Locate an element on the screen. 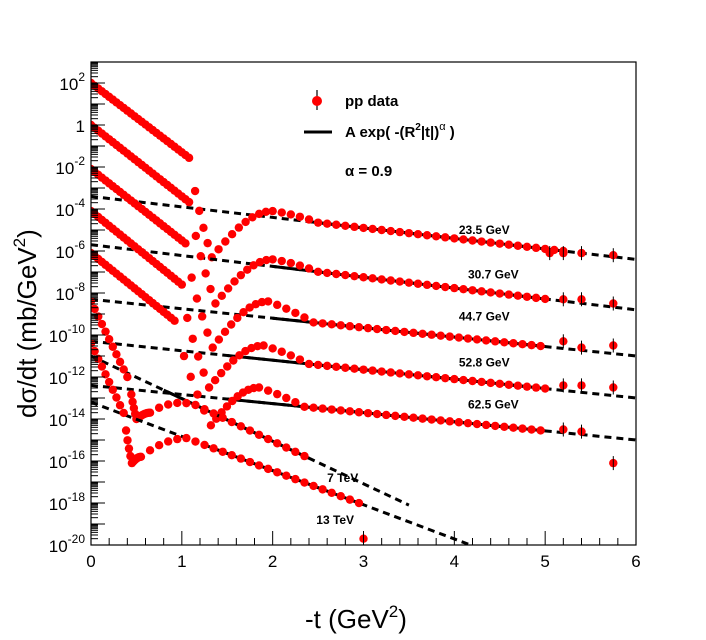 The height and width of the screenshot is (640, 706). series-label: 44.7 GeV is located at coordinates (484, 316).